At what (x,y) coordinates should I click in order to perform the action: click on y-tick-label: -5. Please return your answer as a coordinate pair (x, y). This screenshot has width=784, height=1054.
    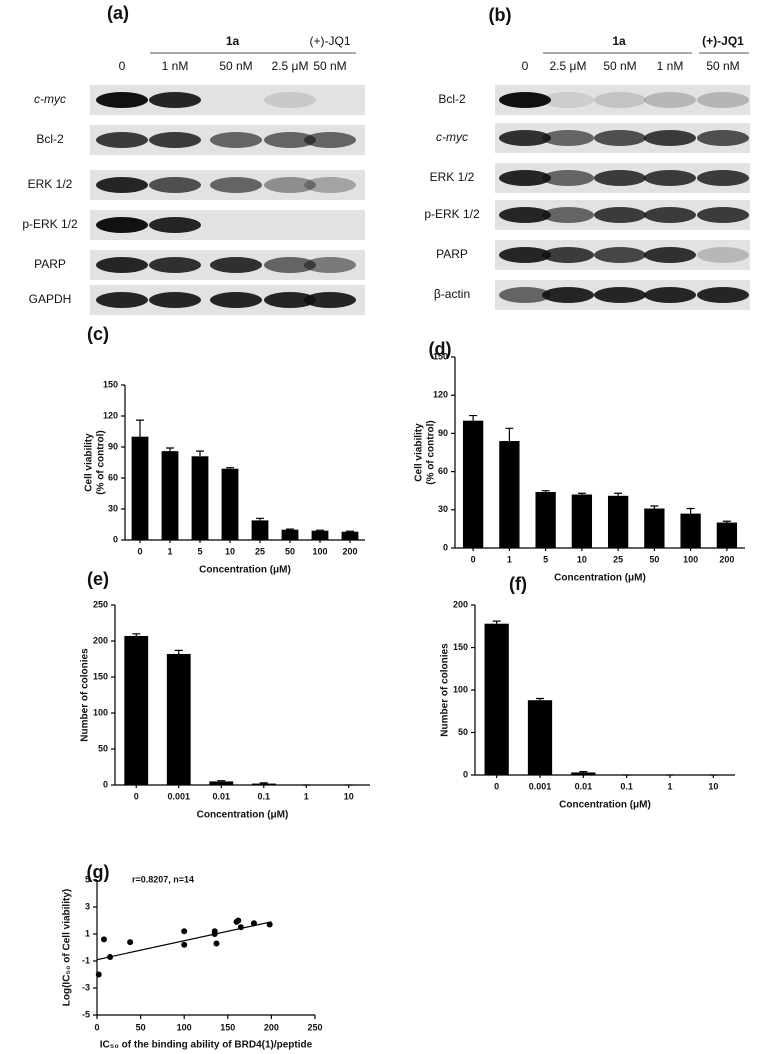
    Looking at the image, I should click on (86, 1014).